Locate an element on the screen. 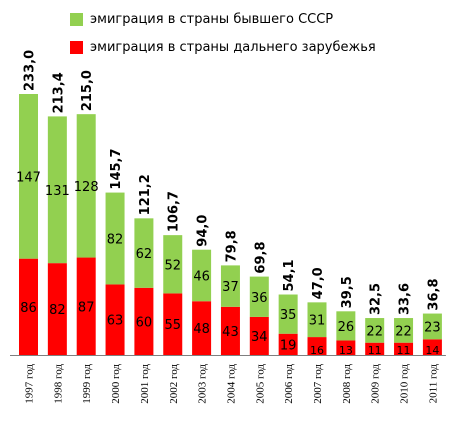  label-cis-5: 52 is located at coordinates (172, 265).